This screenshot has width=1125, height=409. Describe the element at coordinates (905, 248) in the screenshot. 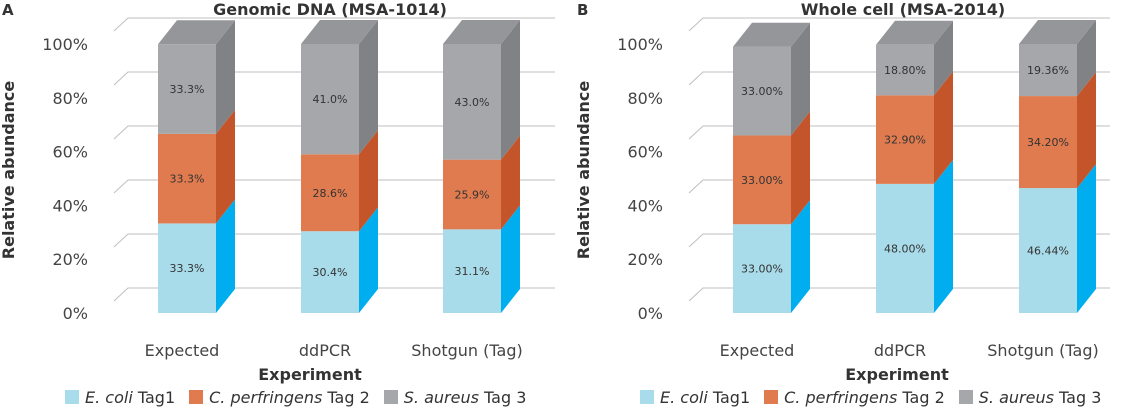

I see `panel-b-data-label: 48.00%` at that location.